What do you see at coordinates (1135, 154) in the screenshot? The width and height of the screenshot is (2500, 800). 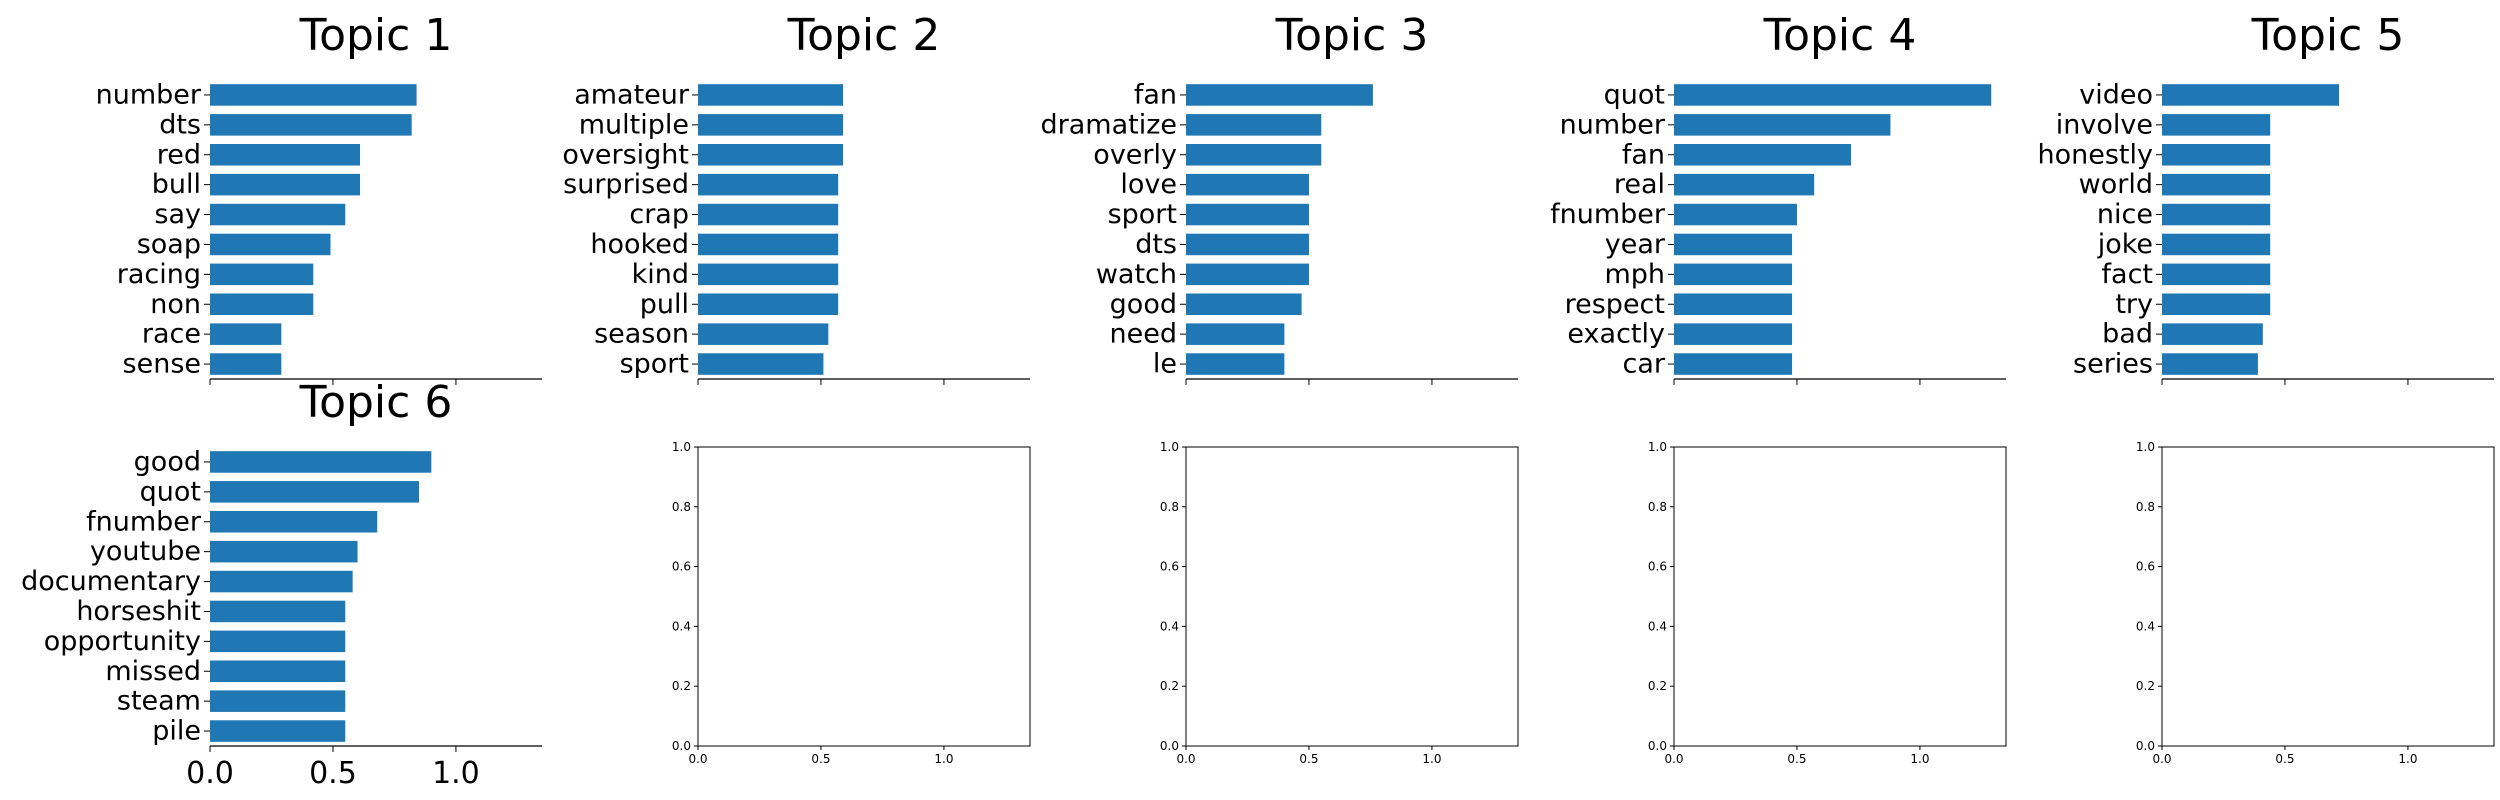 I see `word-label: overly` at bounding box center [1135, 154].